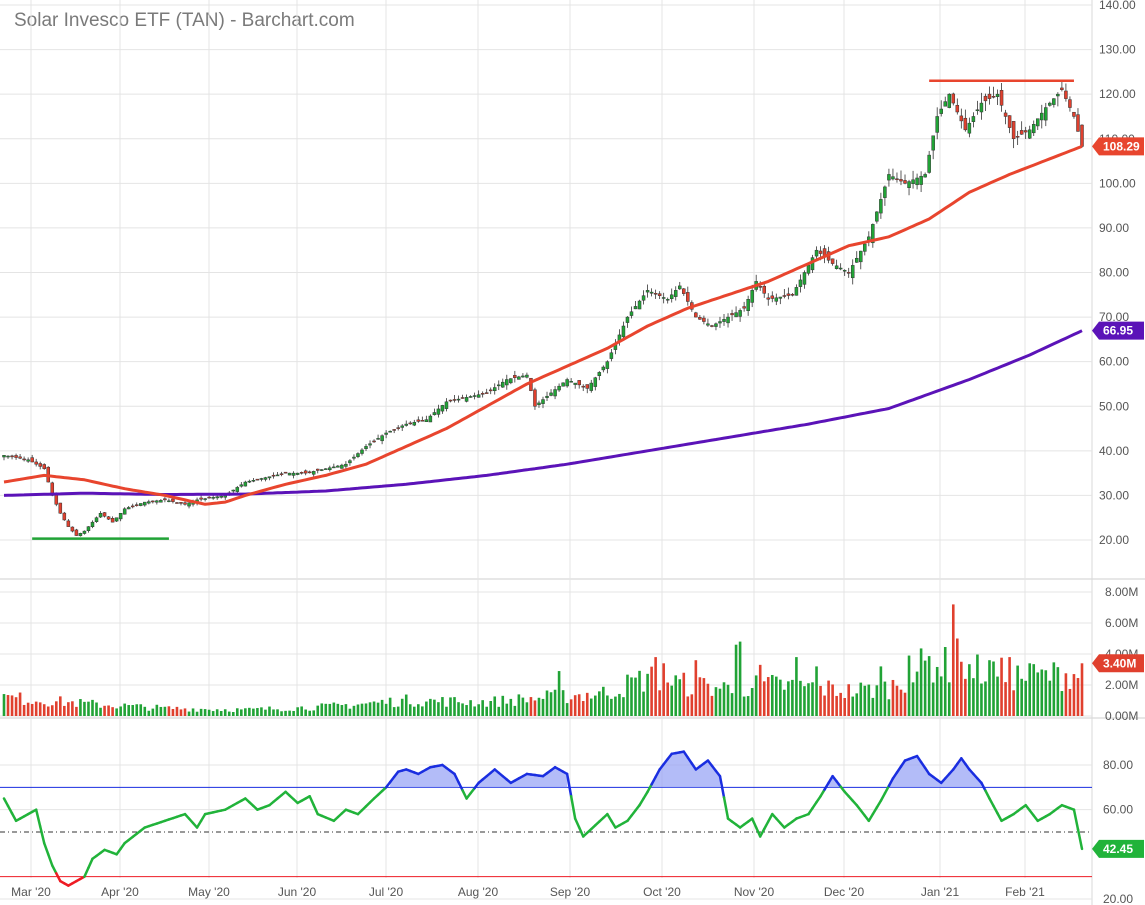  I want to click on rsi-tick-label: 20.00, so click(1118, 898).